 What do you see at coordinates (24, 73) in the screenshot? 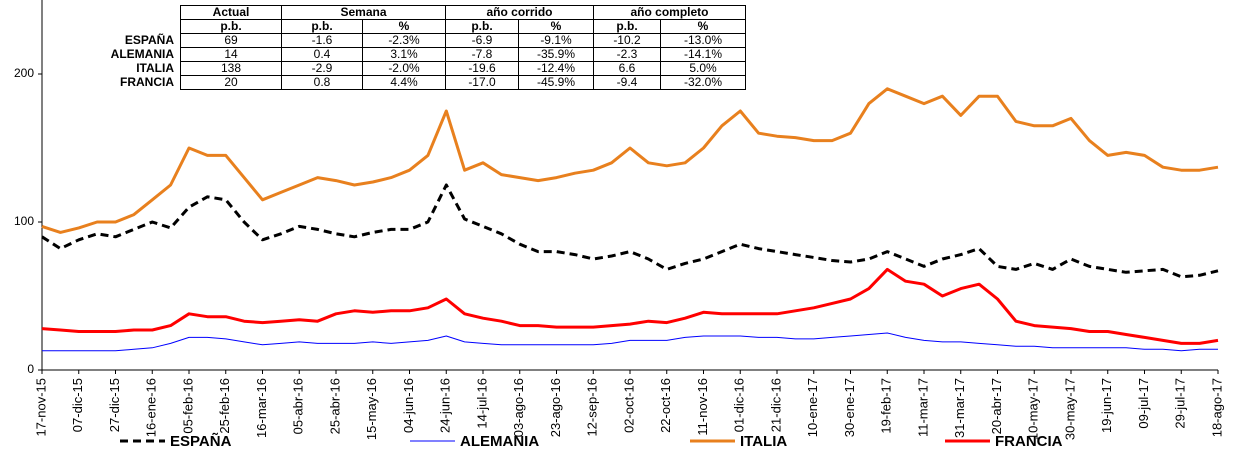
I see `y-tick-label: 200` at bounding box center [24, 73].